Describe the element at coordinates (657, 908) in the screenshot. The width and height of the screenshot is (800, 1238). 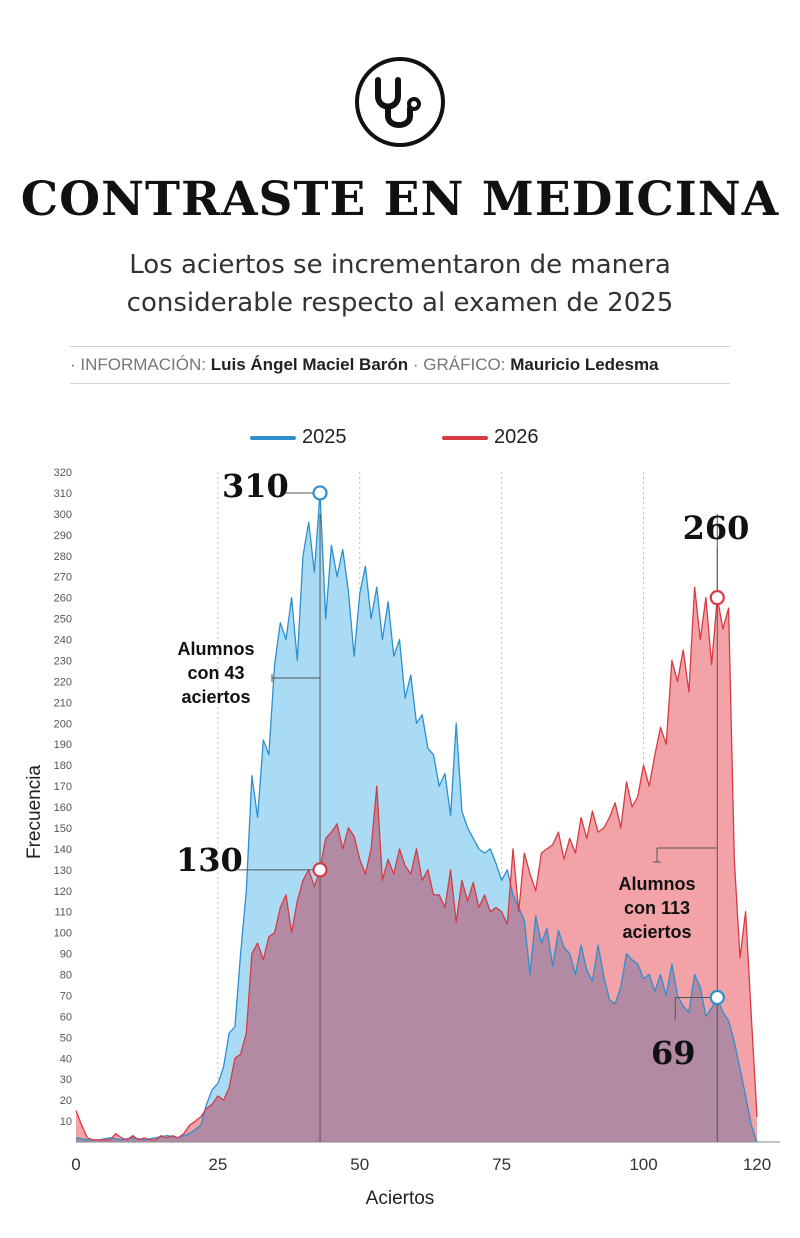
I see `note-text-x113: con 113` at that location.